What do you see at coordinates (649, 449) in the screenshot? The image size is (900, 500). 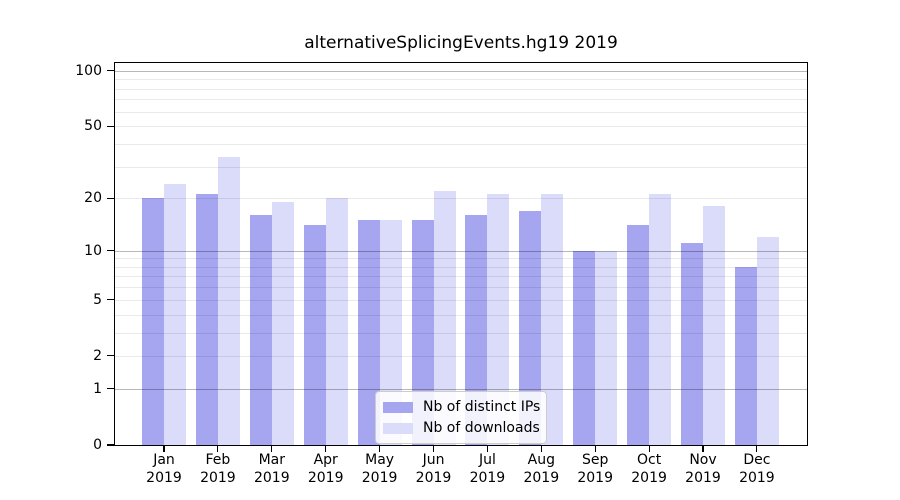 I see `x-tick-oct` at bounding box center [649, 449].